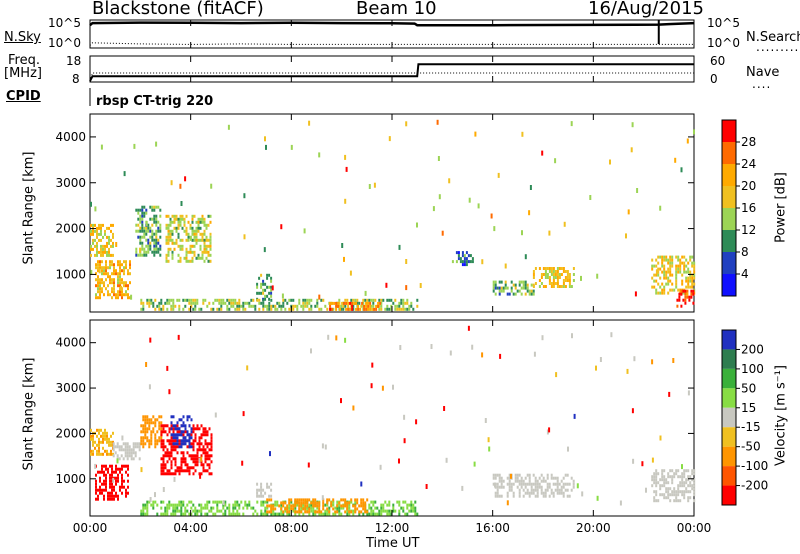 The image size is (800, 554). Describe the element at coordinates (70, 183) in the screenshot. I see `power-ytick-label-1: 3000` at that location.